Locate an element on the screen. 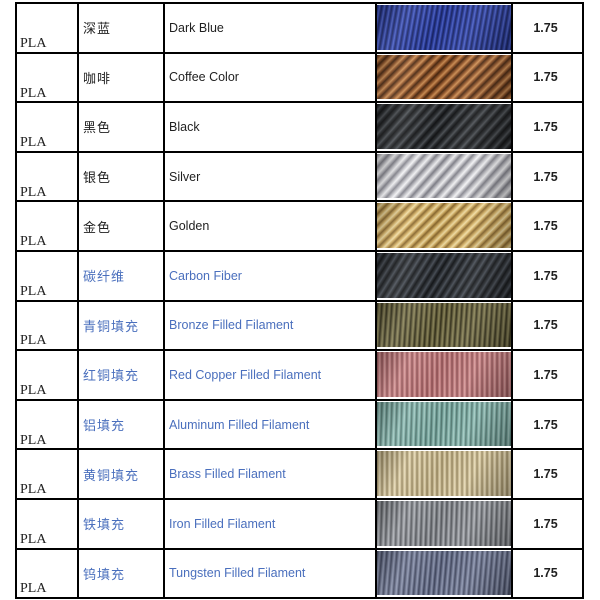  color-name-en-cell: Carbon Fiber is located at coordinates (271, 275).